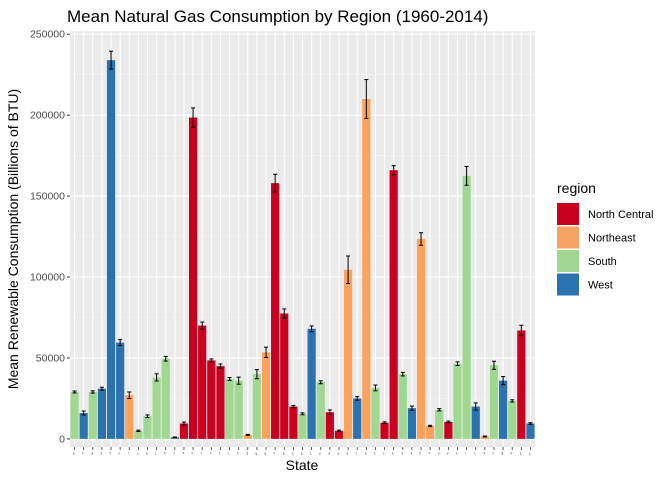  I want to click on bar-AL, so click(83, 426).